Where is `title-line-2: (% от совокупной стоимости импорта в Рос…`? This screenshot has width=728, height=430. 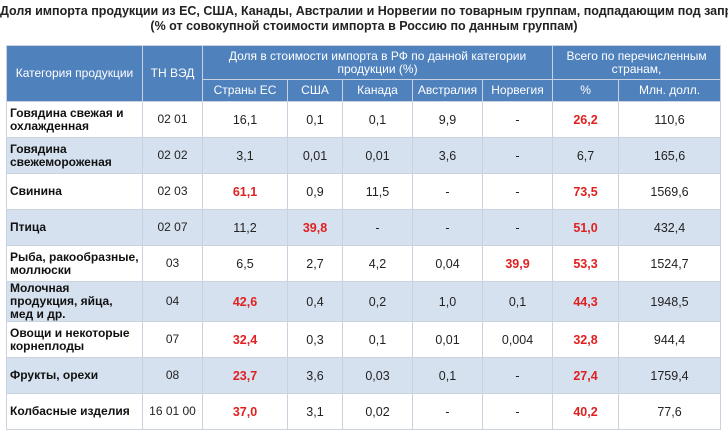 title-line-2: (% от совокупной стоимости импорта в Рос… is located at coordinates (364, 26).